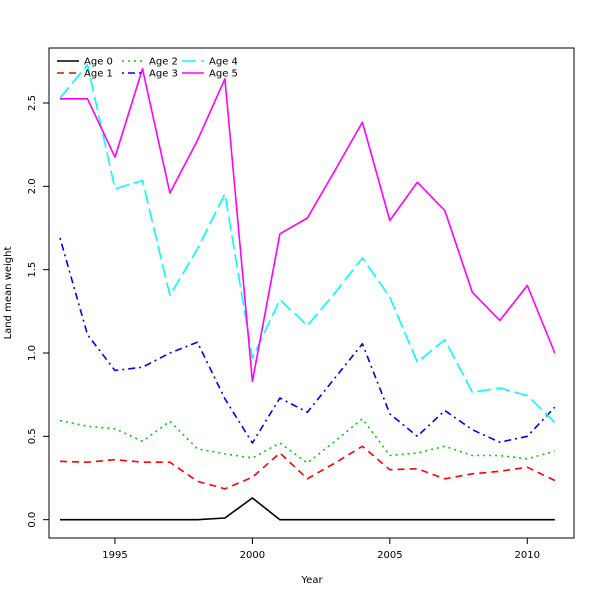 This screenshot has height=600, width=600. What do you see at coordinates (321, 549) in the screenshot?
I see `x-axis: 1995 2000 2005 2010` at bounding box center [321, 549].